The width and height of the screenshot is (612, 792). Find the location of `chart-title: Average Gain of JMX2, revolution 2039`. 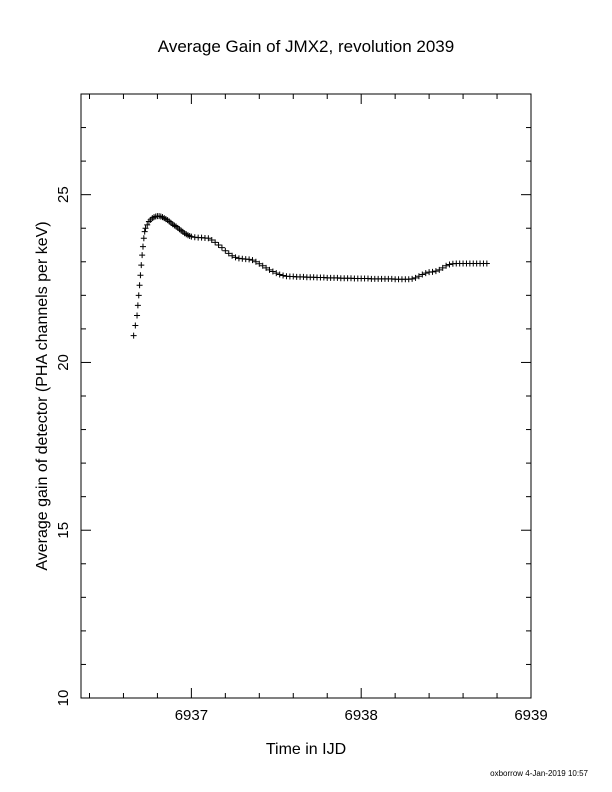

chart-title: Average Gain of JMX2, revolution 2039 is located at coordinates (306, 46).